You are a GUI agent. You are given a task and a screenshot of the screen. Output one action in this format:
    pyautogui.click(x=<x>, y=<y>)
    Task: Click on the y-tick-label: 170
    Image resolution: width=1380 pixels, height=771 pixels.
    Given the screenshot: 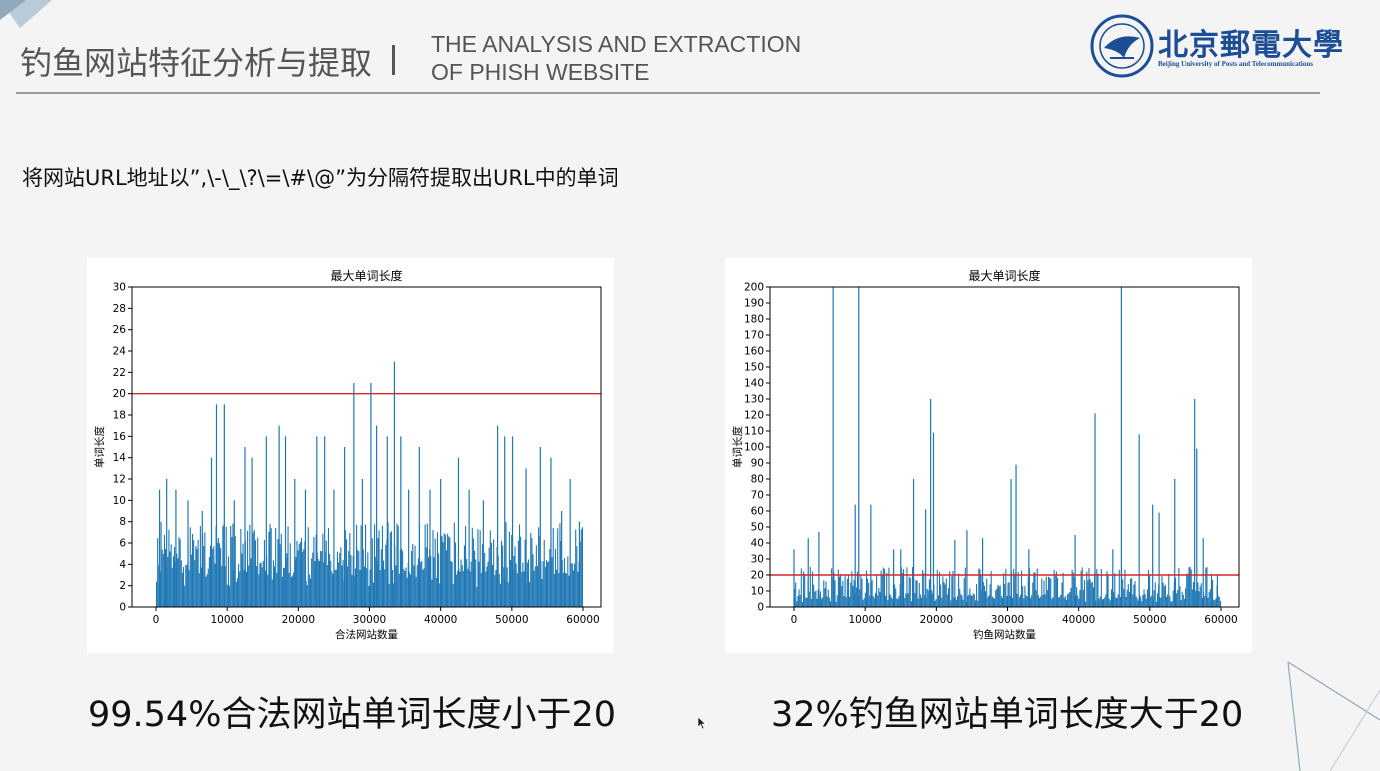 What is the action you would take?
    pyautogui.click(x=754, y=336)
    